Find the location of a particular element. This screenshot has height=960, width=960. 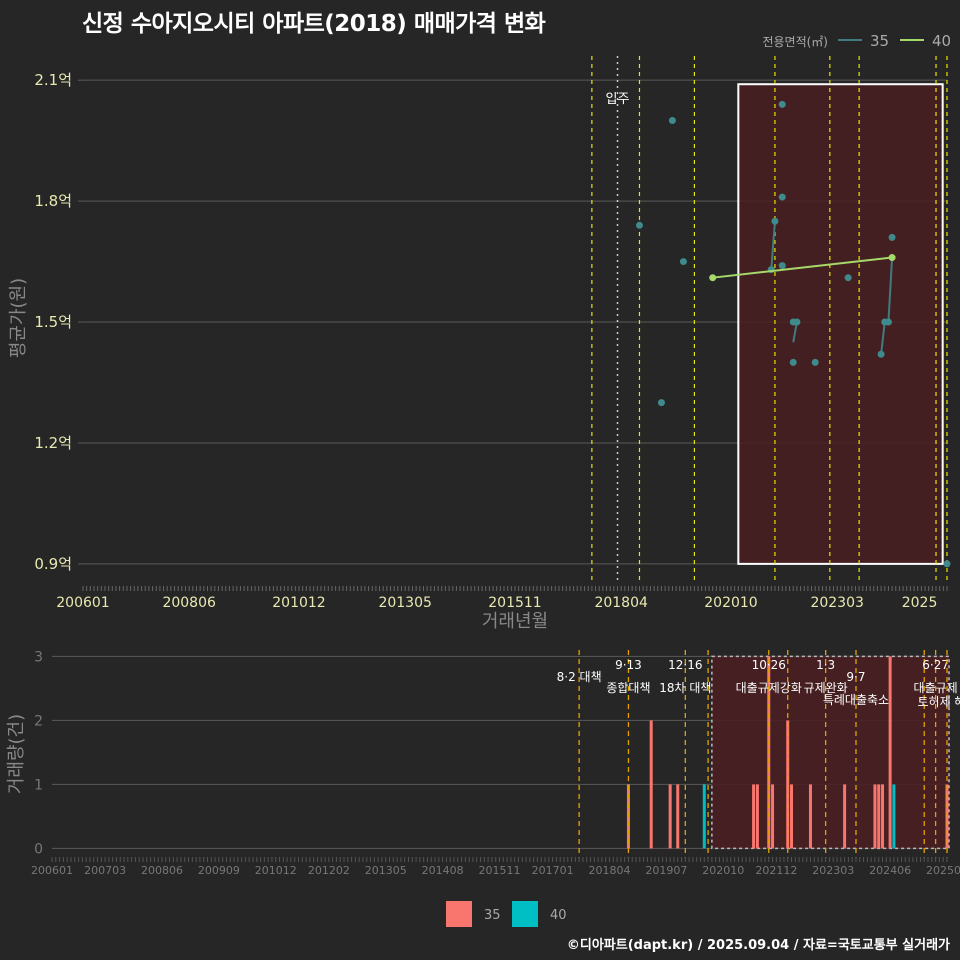

bottom-x-tick-label: 200703 is located at coordinates (105, 870).